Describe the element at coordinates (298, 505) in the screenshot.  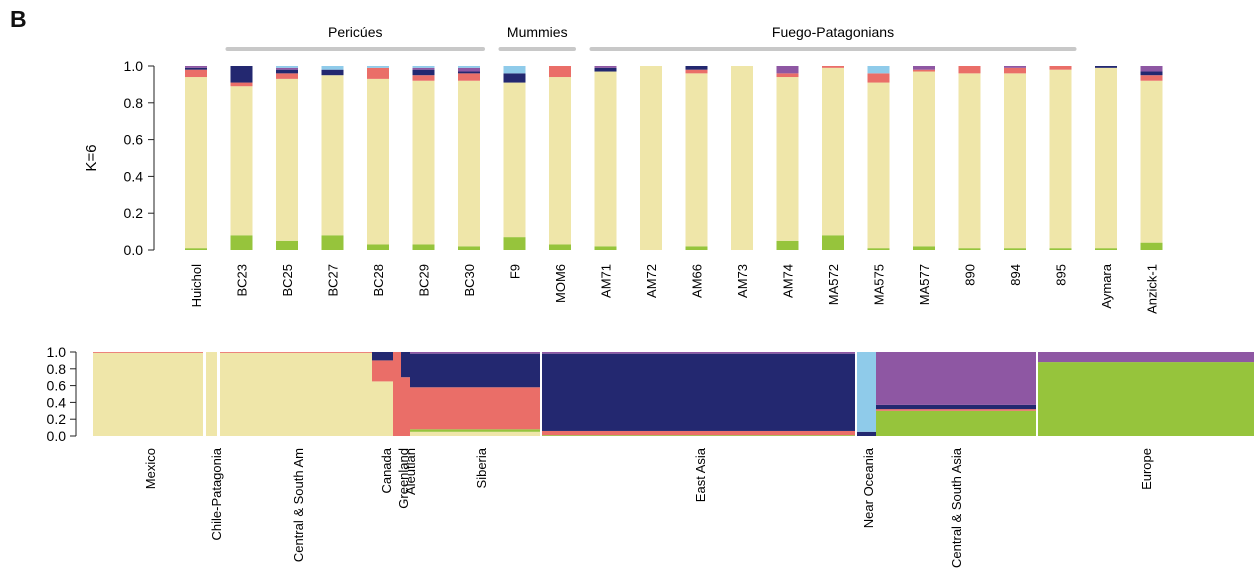
I see `population-label: Central & South Am` at that location.